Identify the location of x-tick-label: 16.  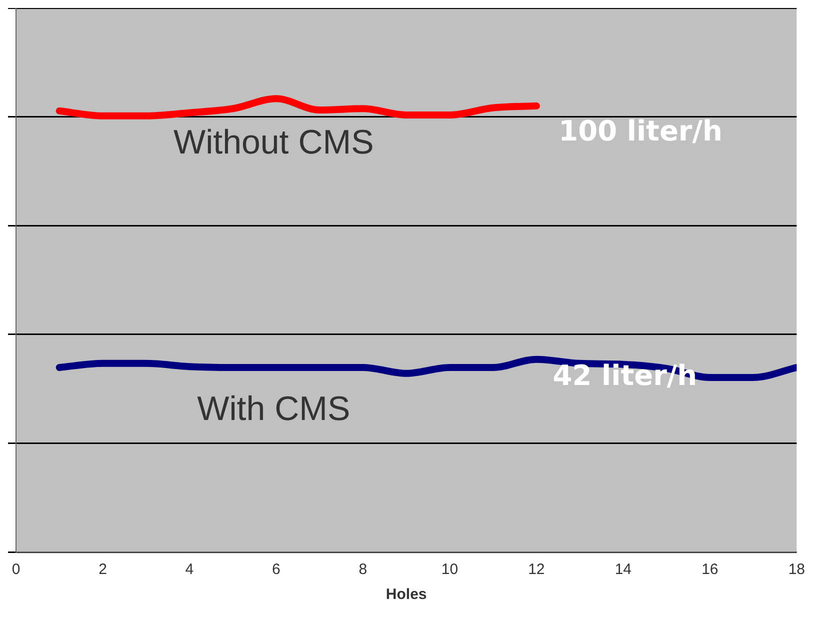
(710, 569).